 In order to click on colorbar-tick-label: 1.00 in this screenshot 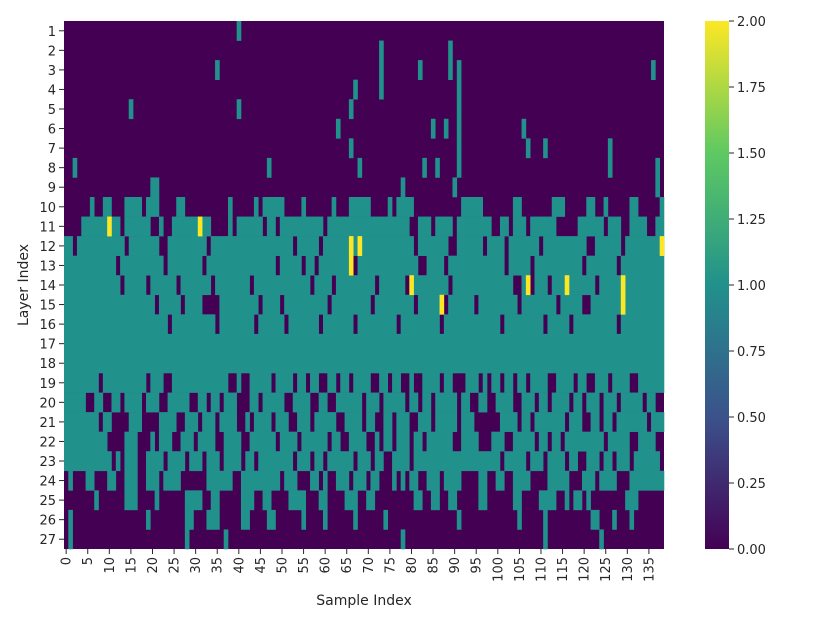, I will do `click(751, 286)`.